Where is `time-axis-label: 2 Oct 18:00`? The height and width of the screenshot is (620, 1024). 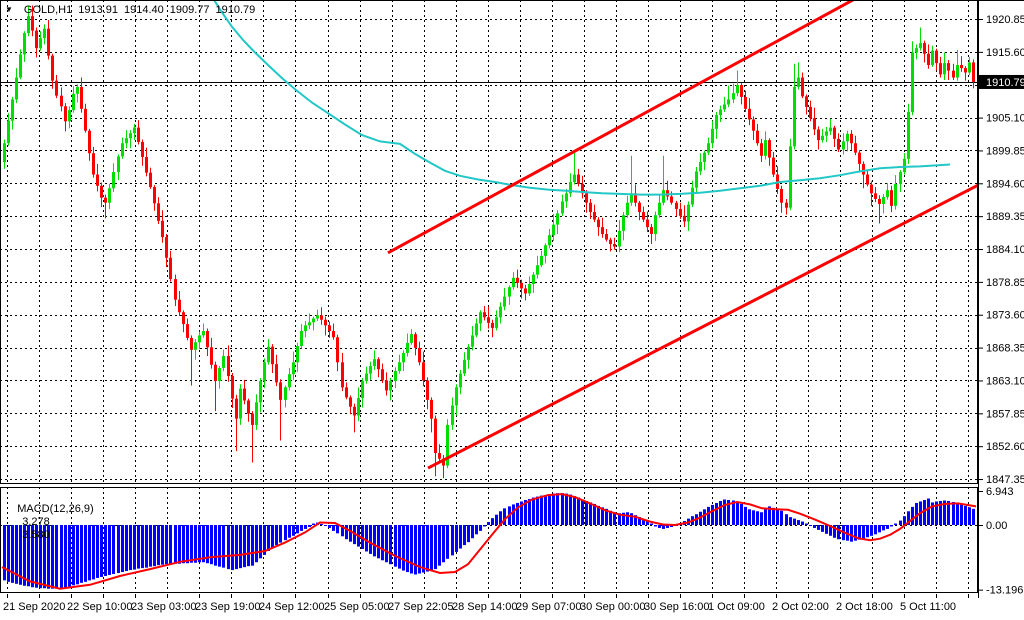 time-axis-label: 2 Oct 18:00 is located at coordinates (864, 607).